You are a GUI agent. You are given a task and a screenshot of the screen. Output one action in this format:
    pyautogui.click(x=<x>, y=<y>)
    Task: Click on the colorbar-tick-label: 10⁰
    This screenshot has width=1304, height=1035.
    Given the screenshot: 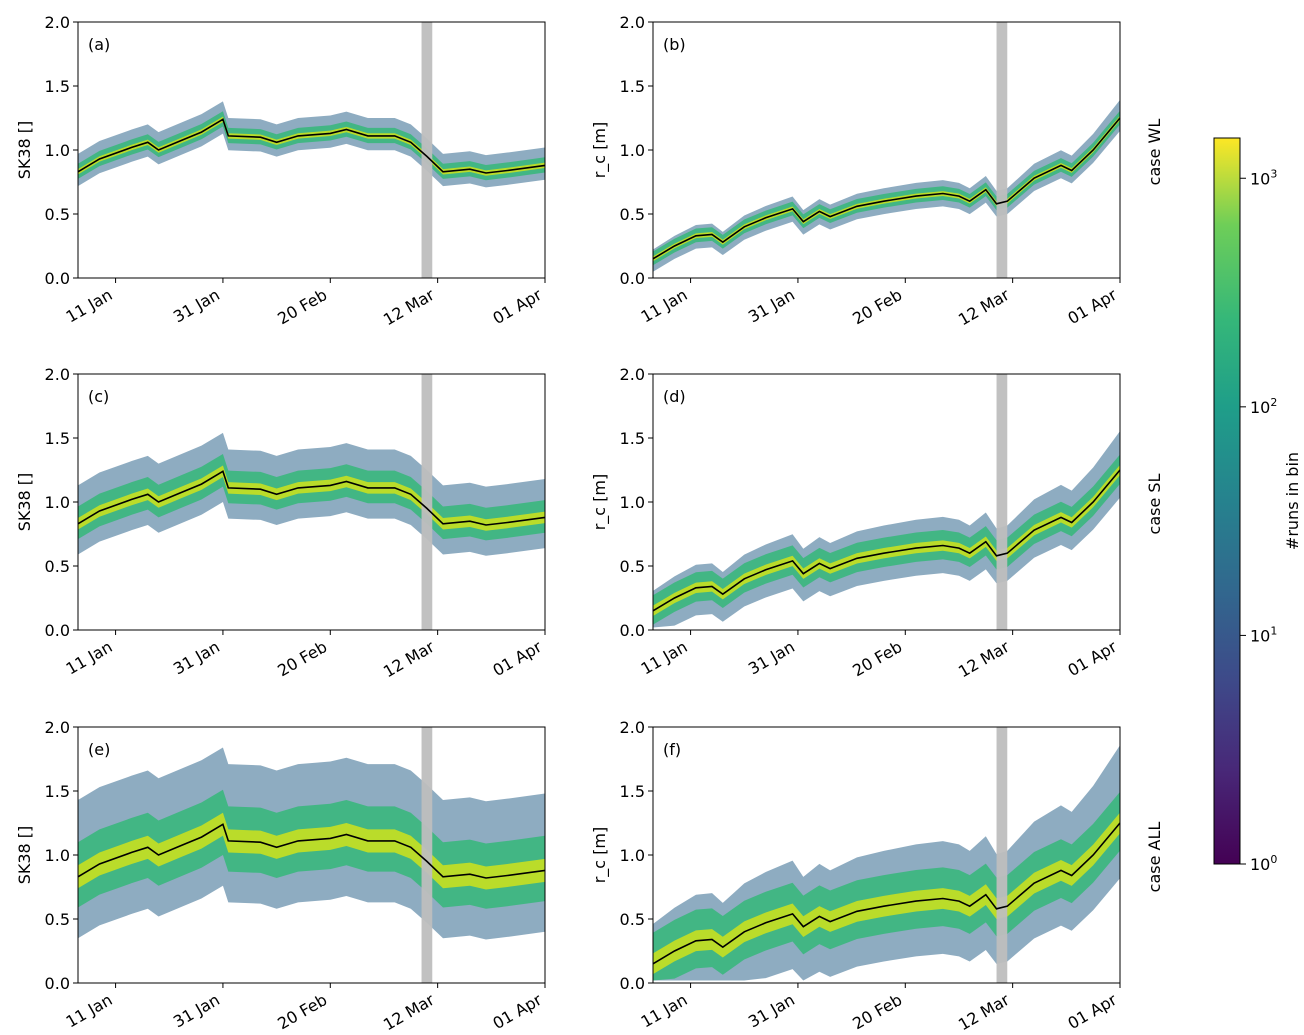 What is the action you would take?
    pyautogui.click(x=1263, y=863)
    